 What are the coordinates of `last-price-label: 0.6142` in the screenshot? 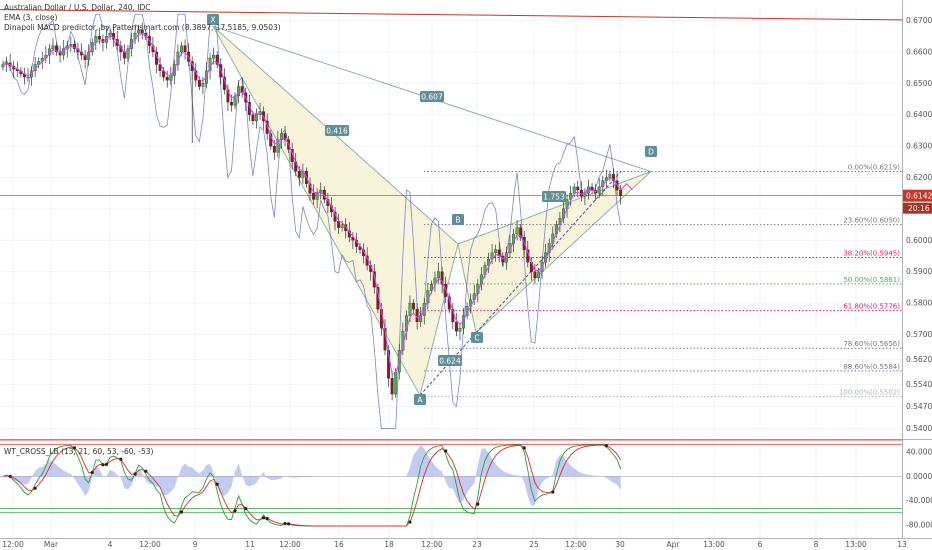 It's located at (919, 196).